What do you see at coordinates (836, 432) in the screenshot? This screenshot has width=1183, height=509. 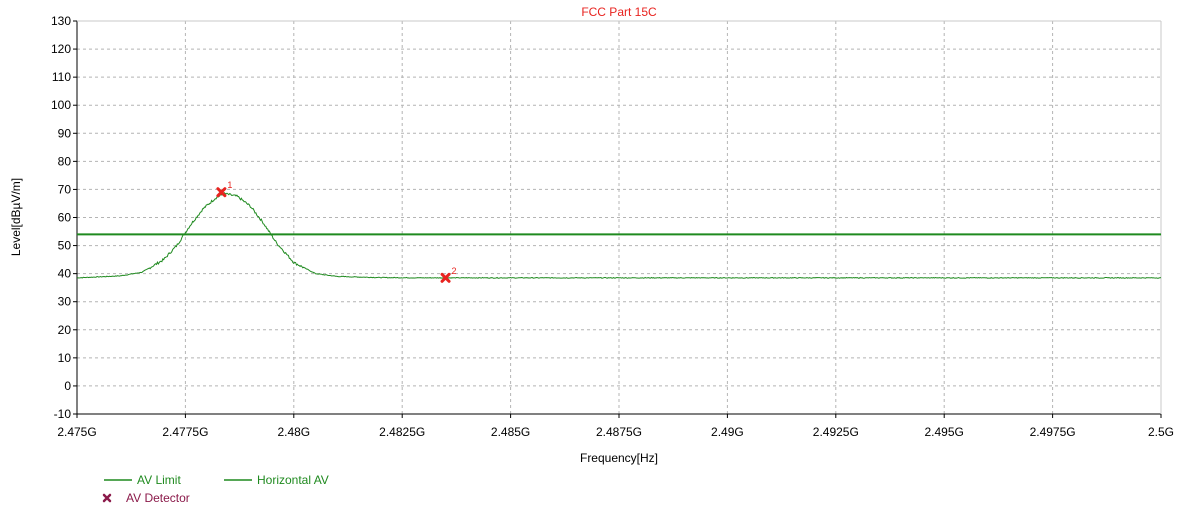 I see `x-tick-label: 2.4925G` at bounding box center [836, 432].